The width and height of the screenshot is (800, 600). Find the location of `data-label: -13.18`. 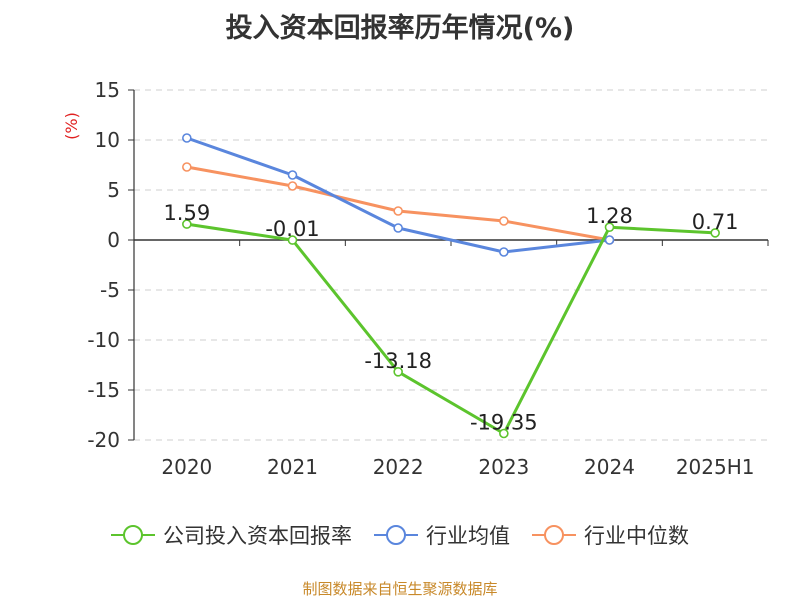

data-label: -13.18 is located at coordinates (398, 361).